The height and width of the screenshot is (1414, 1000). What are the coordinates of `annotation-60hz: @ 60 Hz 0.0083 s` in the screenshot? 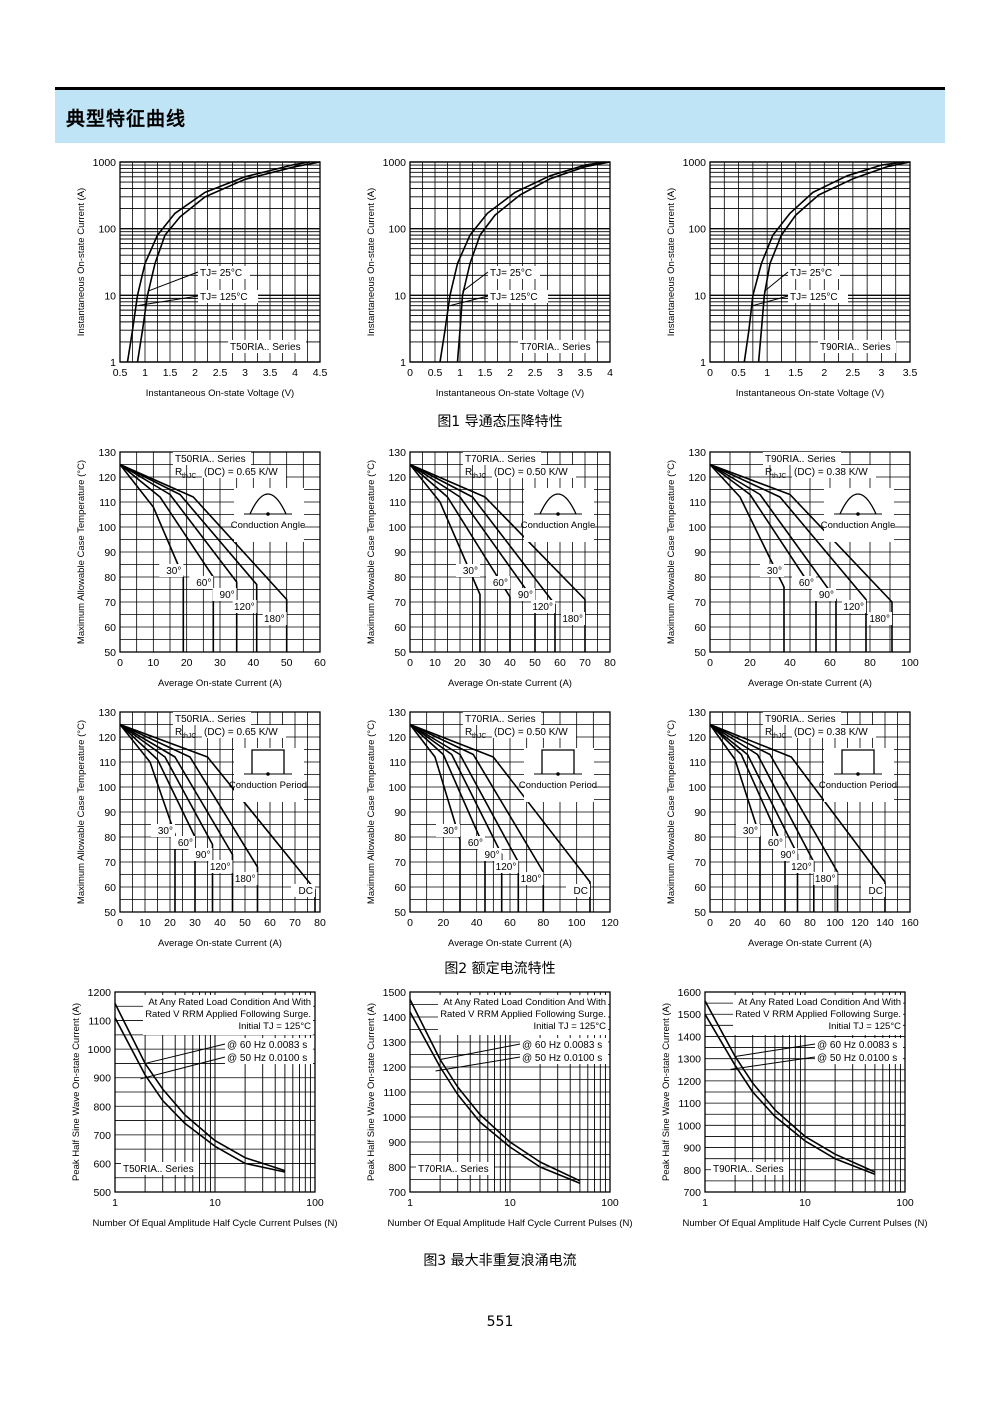 It's located at (857, 1045).